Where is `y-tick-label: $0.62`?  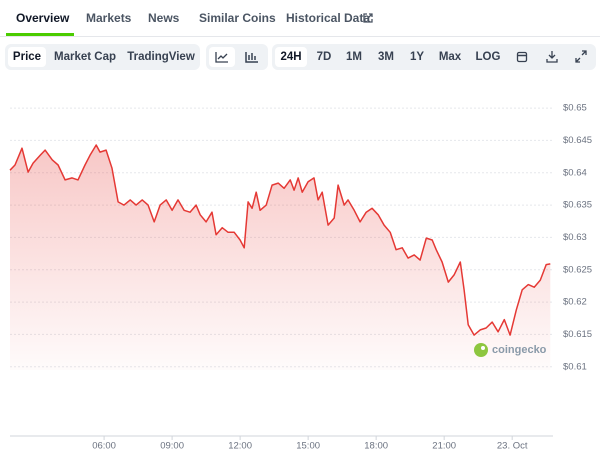 y-tick-label: $0.62 is located at coordinates (575, 302).